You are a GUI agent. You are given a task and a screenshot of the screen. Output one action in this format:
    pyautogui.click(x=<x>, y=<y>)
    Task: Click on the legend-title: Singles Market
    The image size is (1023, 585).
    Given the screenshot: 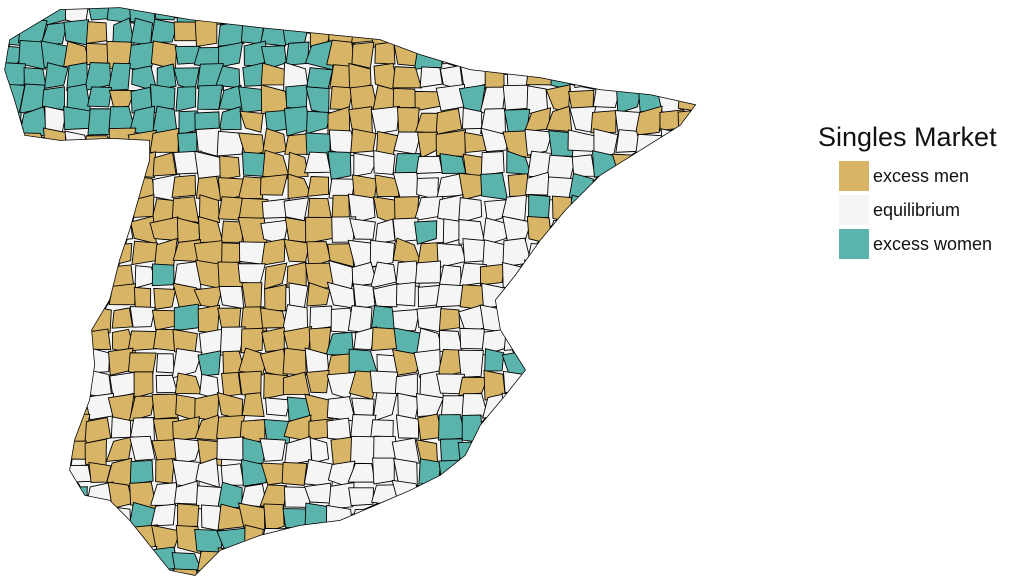 What is the action you would take?
    pyautogui.click(x=907, y=137)
    